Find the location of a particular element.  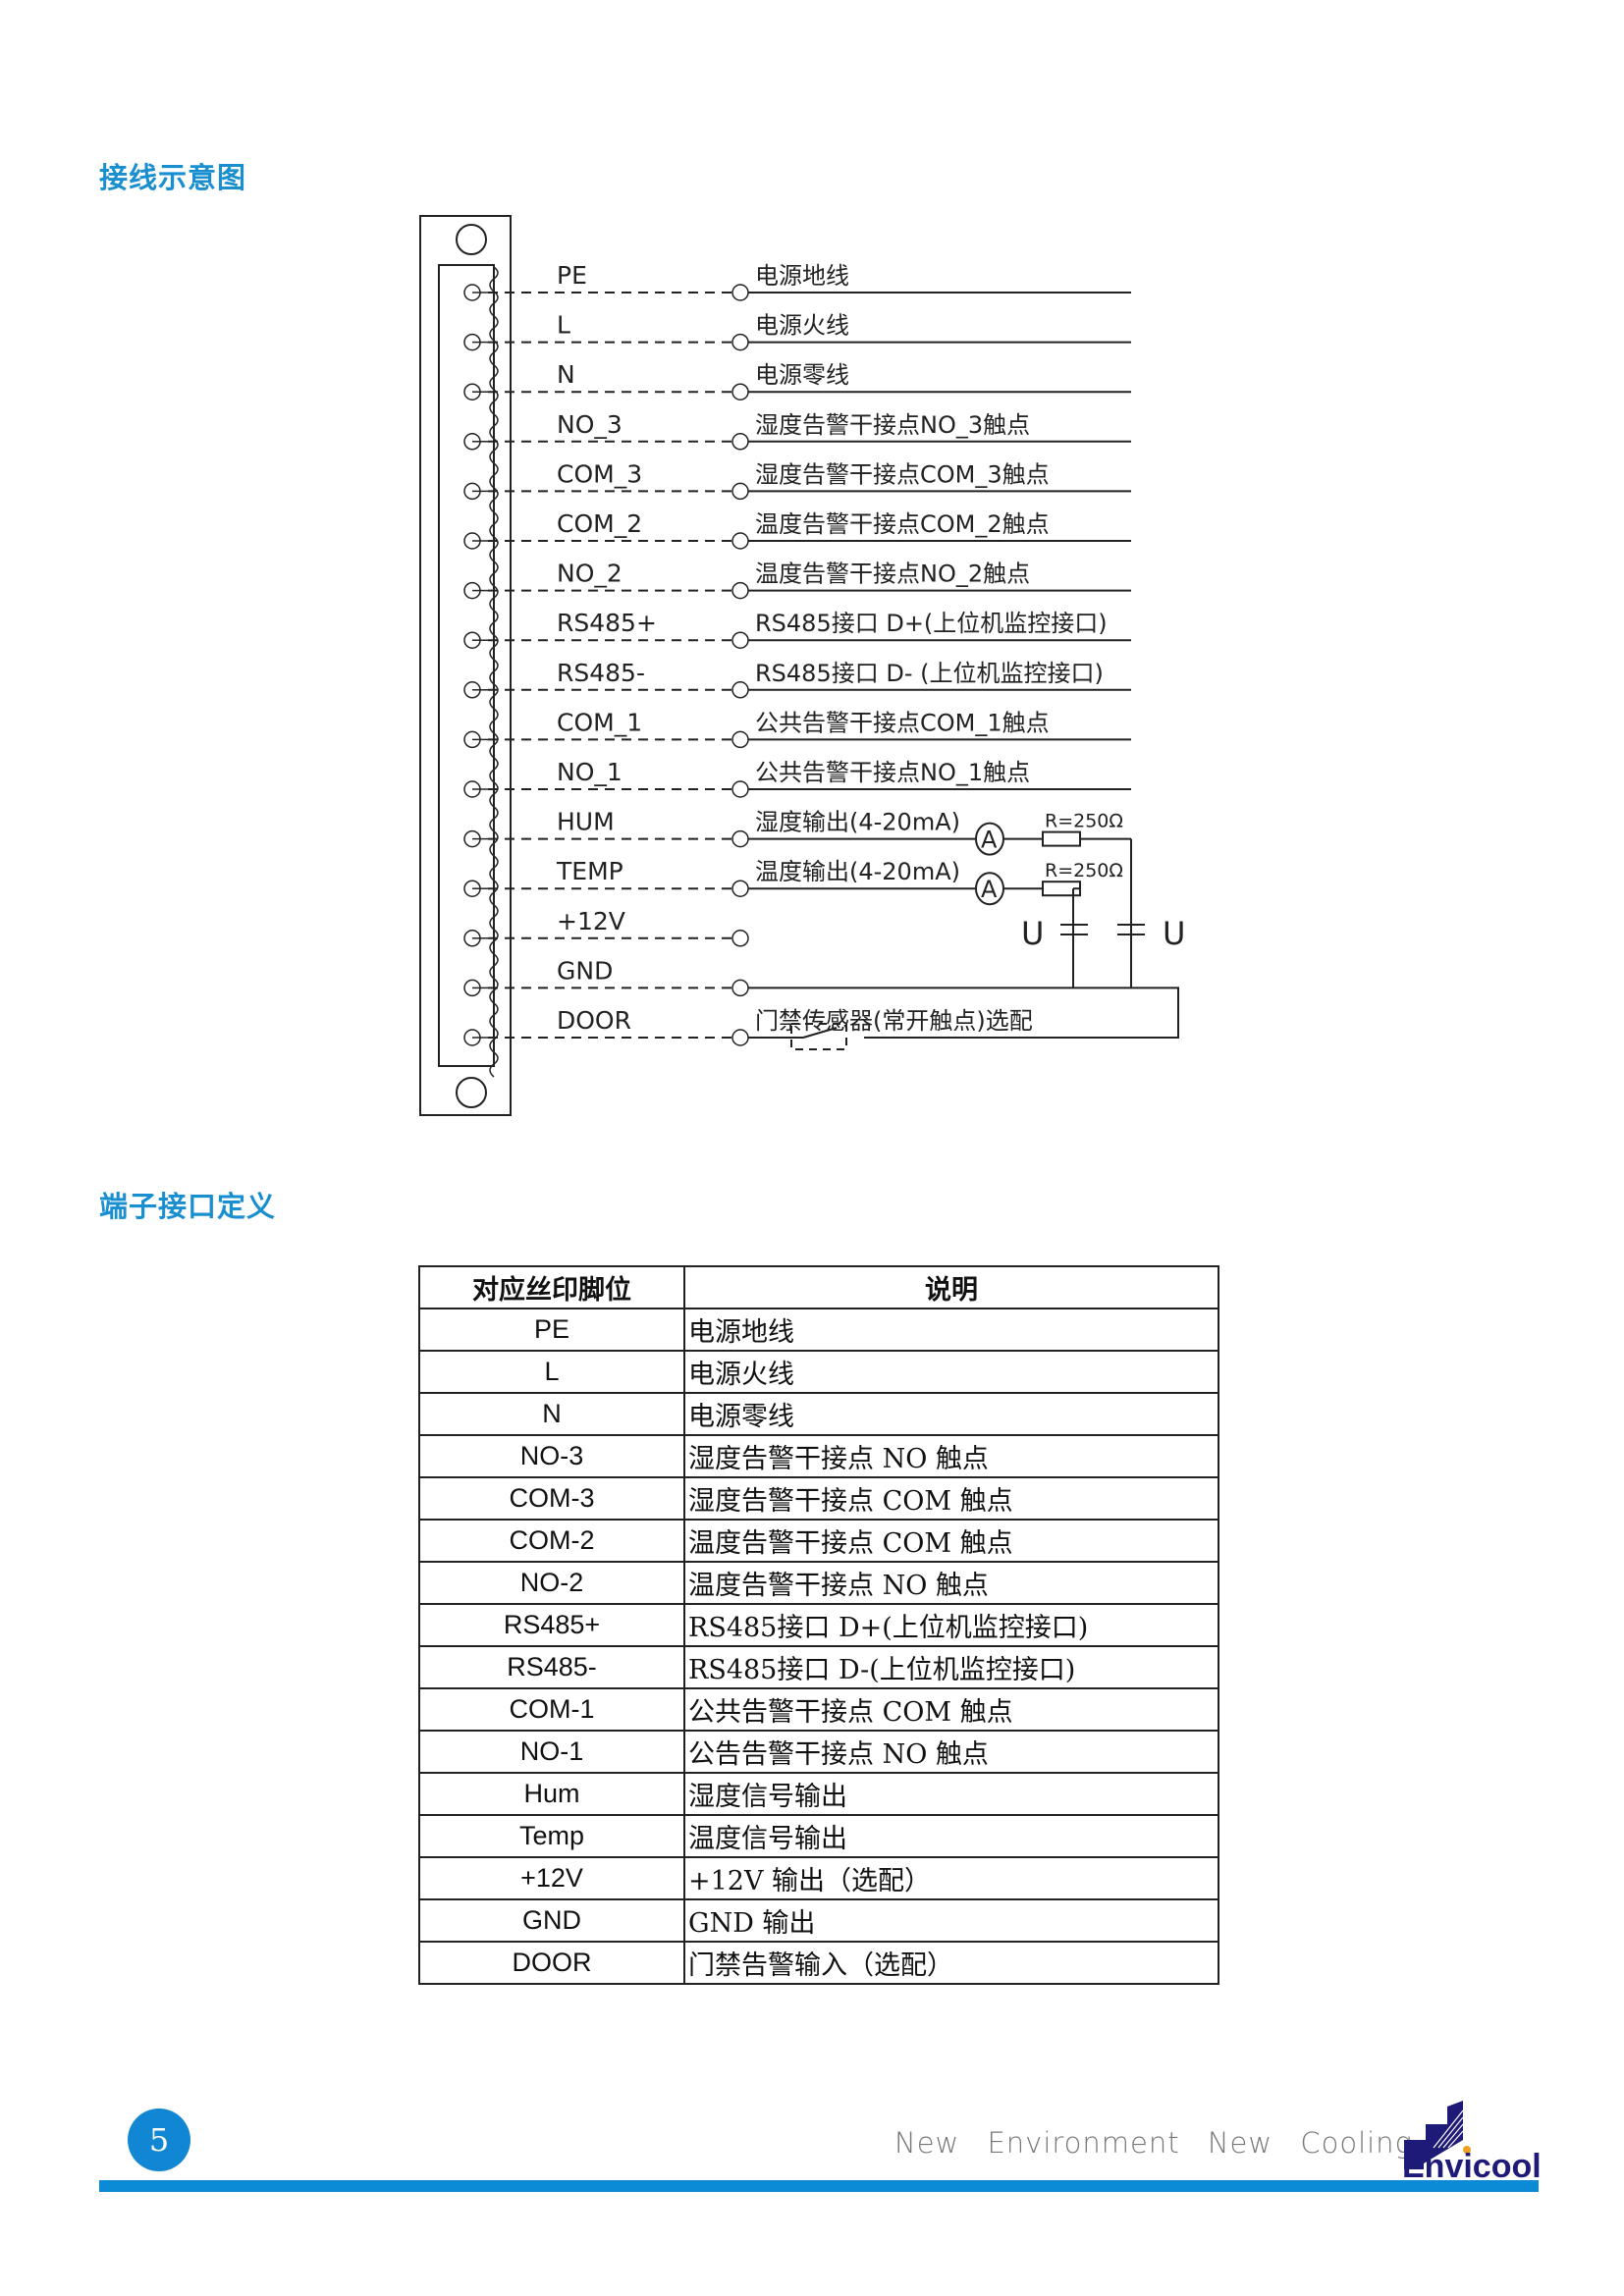

table-row: PE 电源地线 is located at coordinates (818, 1330).